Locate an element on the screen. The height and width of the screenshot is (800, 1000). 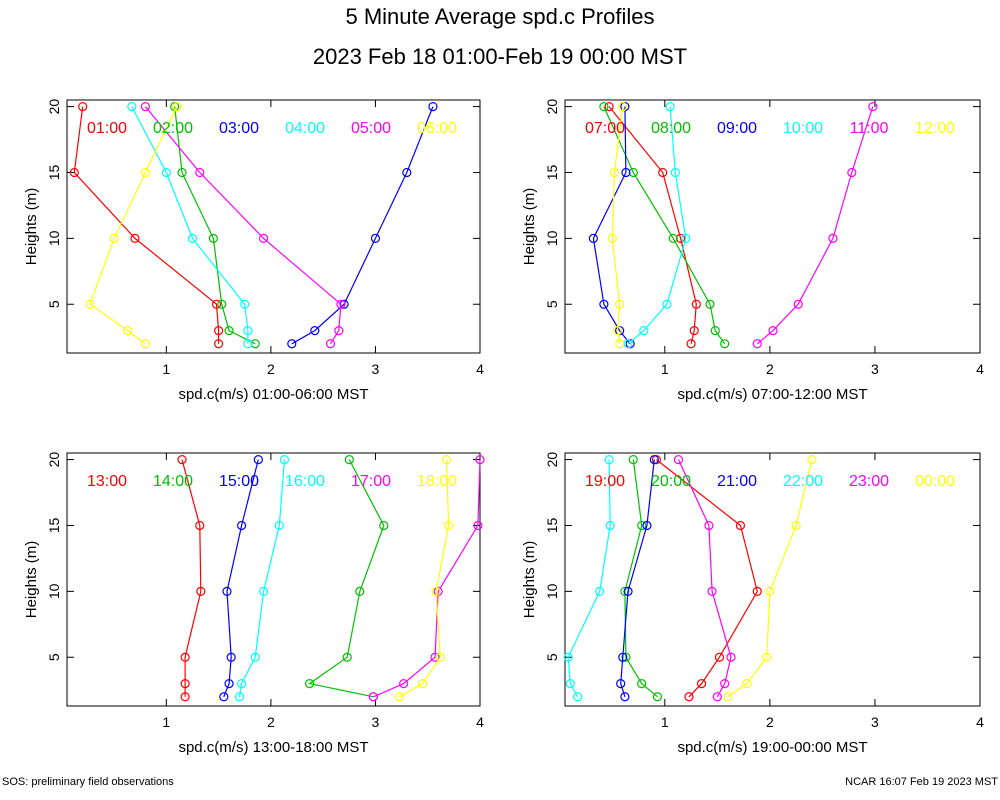
legend-entry: 13:00 is located at coordinates (107, 481).